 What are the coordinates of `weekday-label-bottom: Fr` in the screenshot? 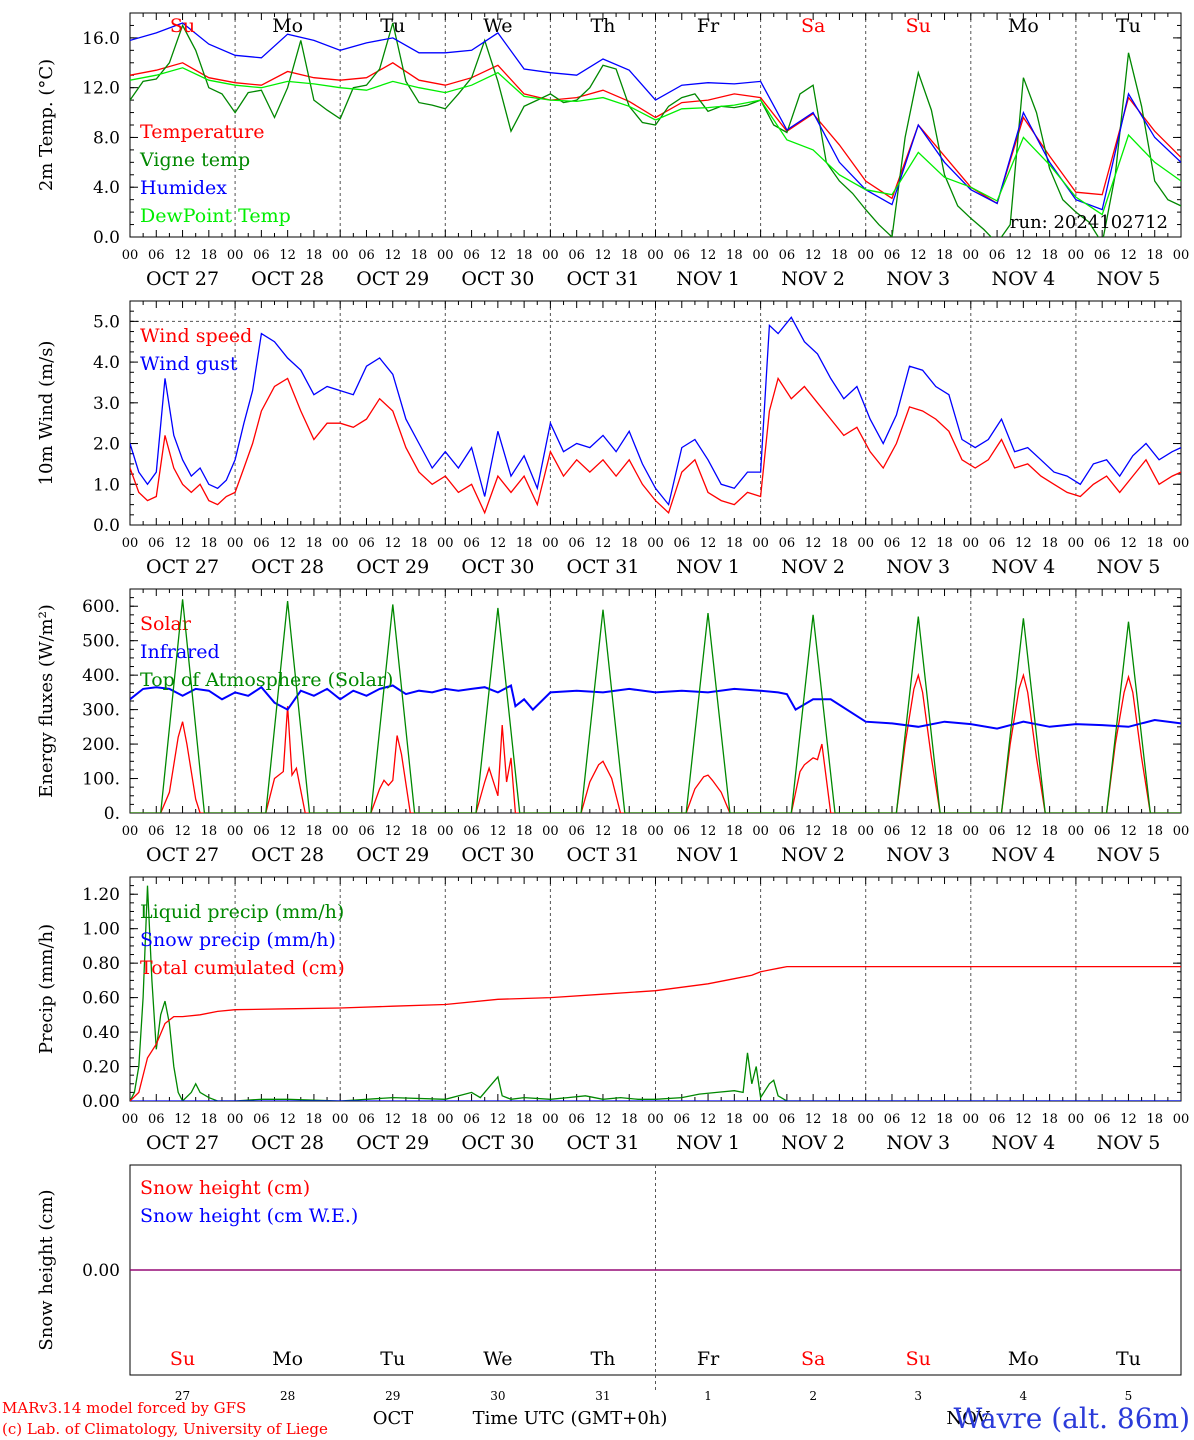 It's located at (708, 1359).